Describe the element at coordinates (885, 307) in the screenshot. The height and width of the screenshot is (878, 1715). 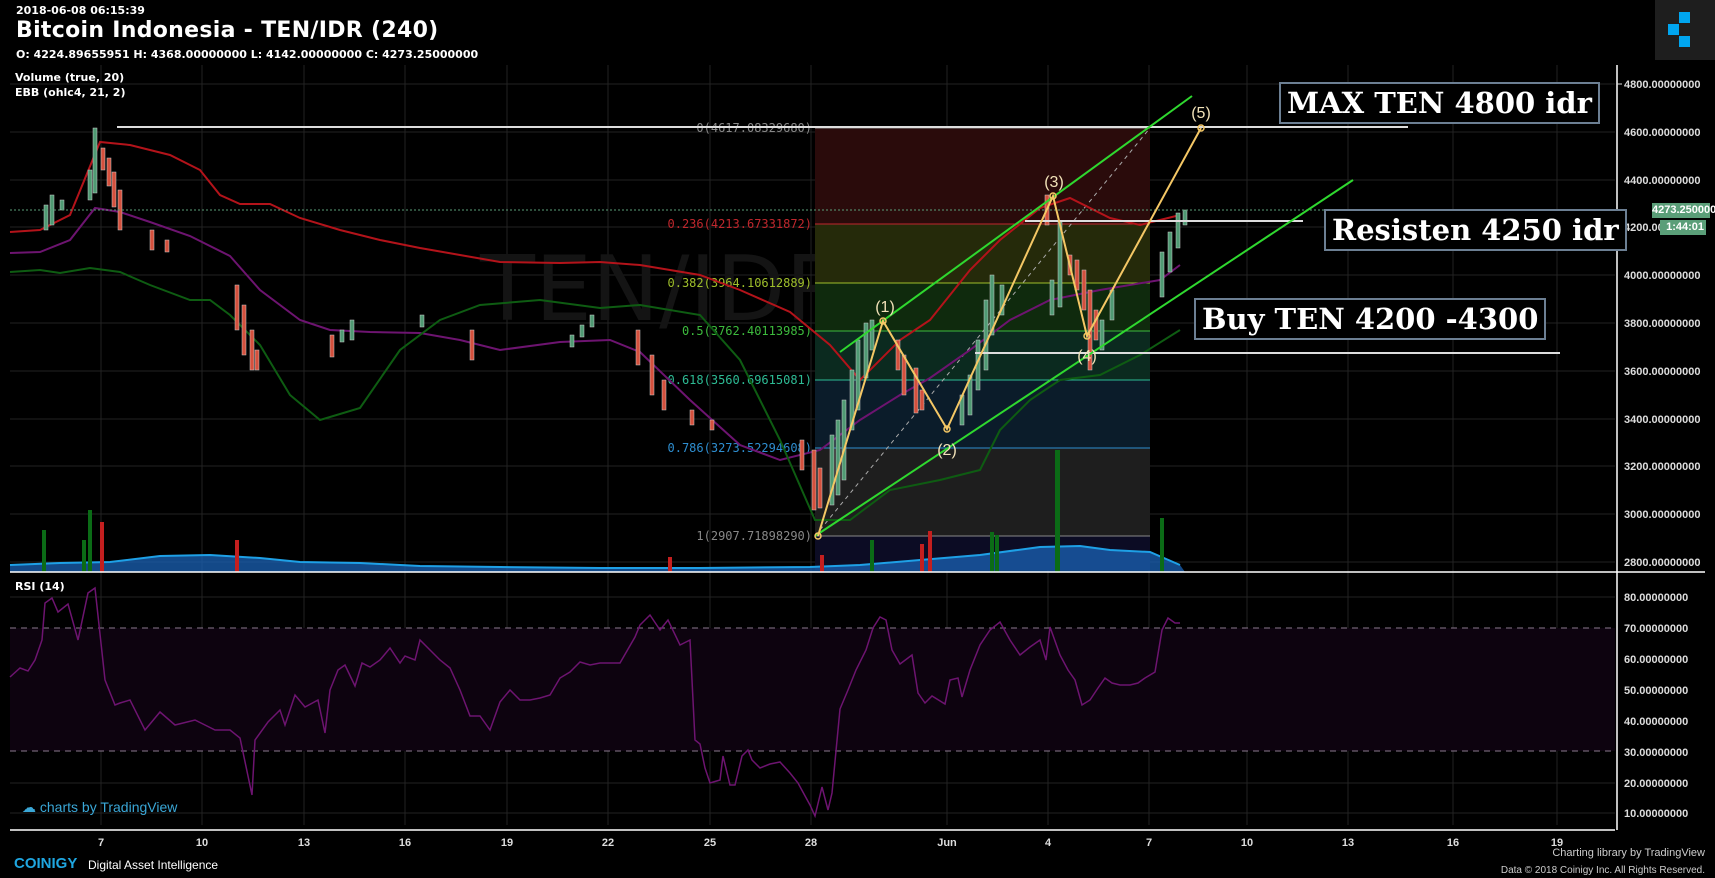
I see `wave-label-1: (1)` at that location.